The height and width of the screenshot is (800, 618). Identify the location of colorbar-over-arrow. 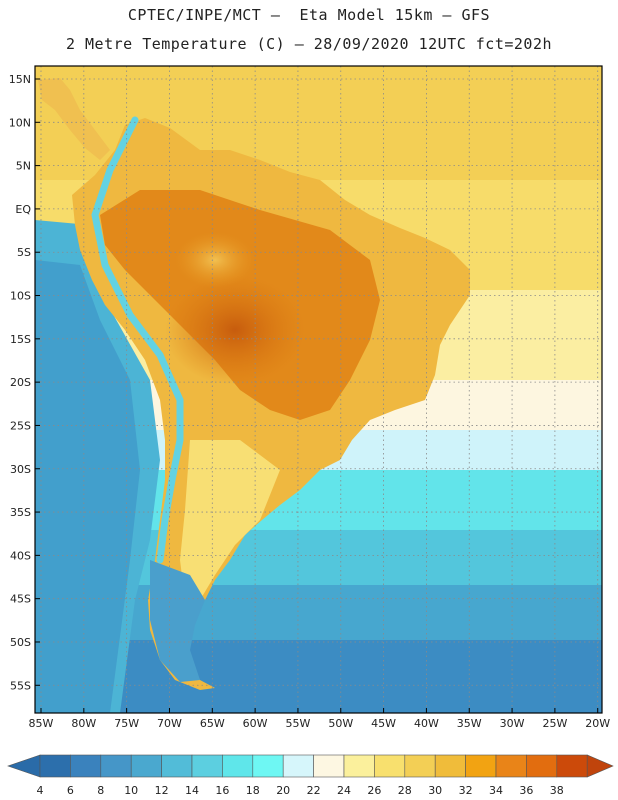
(600, 766).